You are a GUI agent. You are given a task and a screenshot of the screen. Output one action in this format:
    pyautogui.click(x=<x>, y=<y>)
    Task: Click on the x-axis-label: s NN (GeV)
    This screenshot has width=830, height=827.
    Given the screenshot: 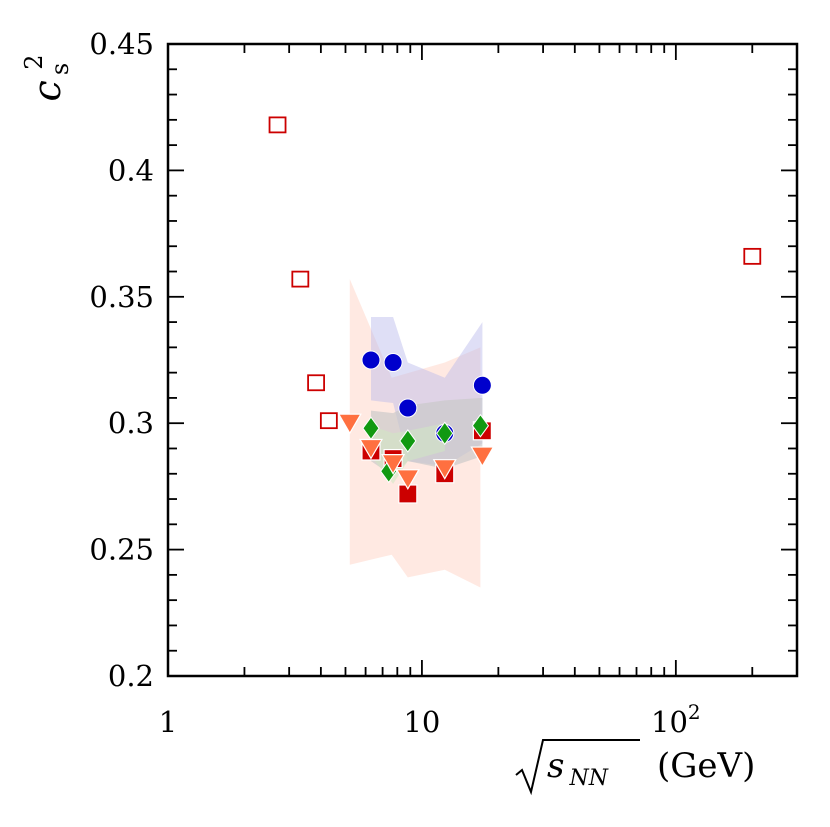 What is the action you would take?
    pyautogui.click(x=635, y=767)
    